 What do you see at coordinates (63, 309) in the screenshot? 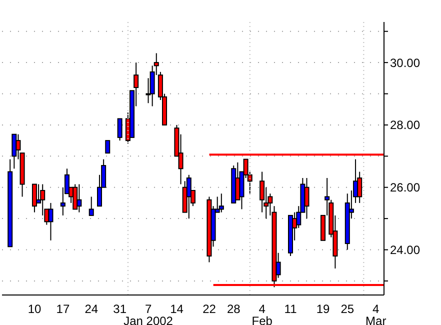
I see `x-tick-label: 17` at bounding box center [63, 309].